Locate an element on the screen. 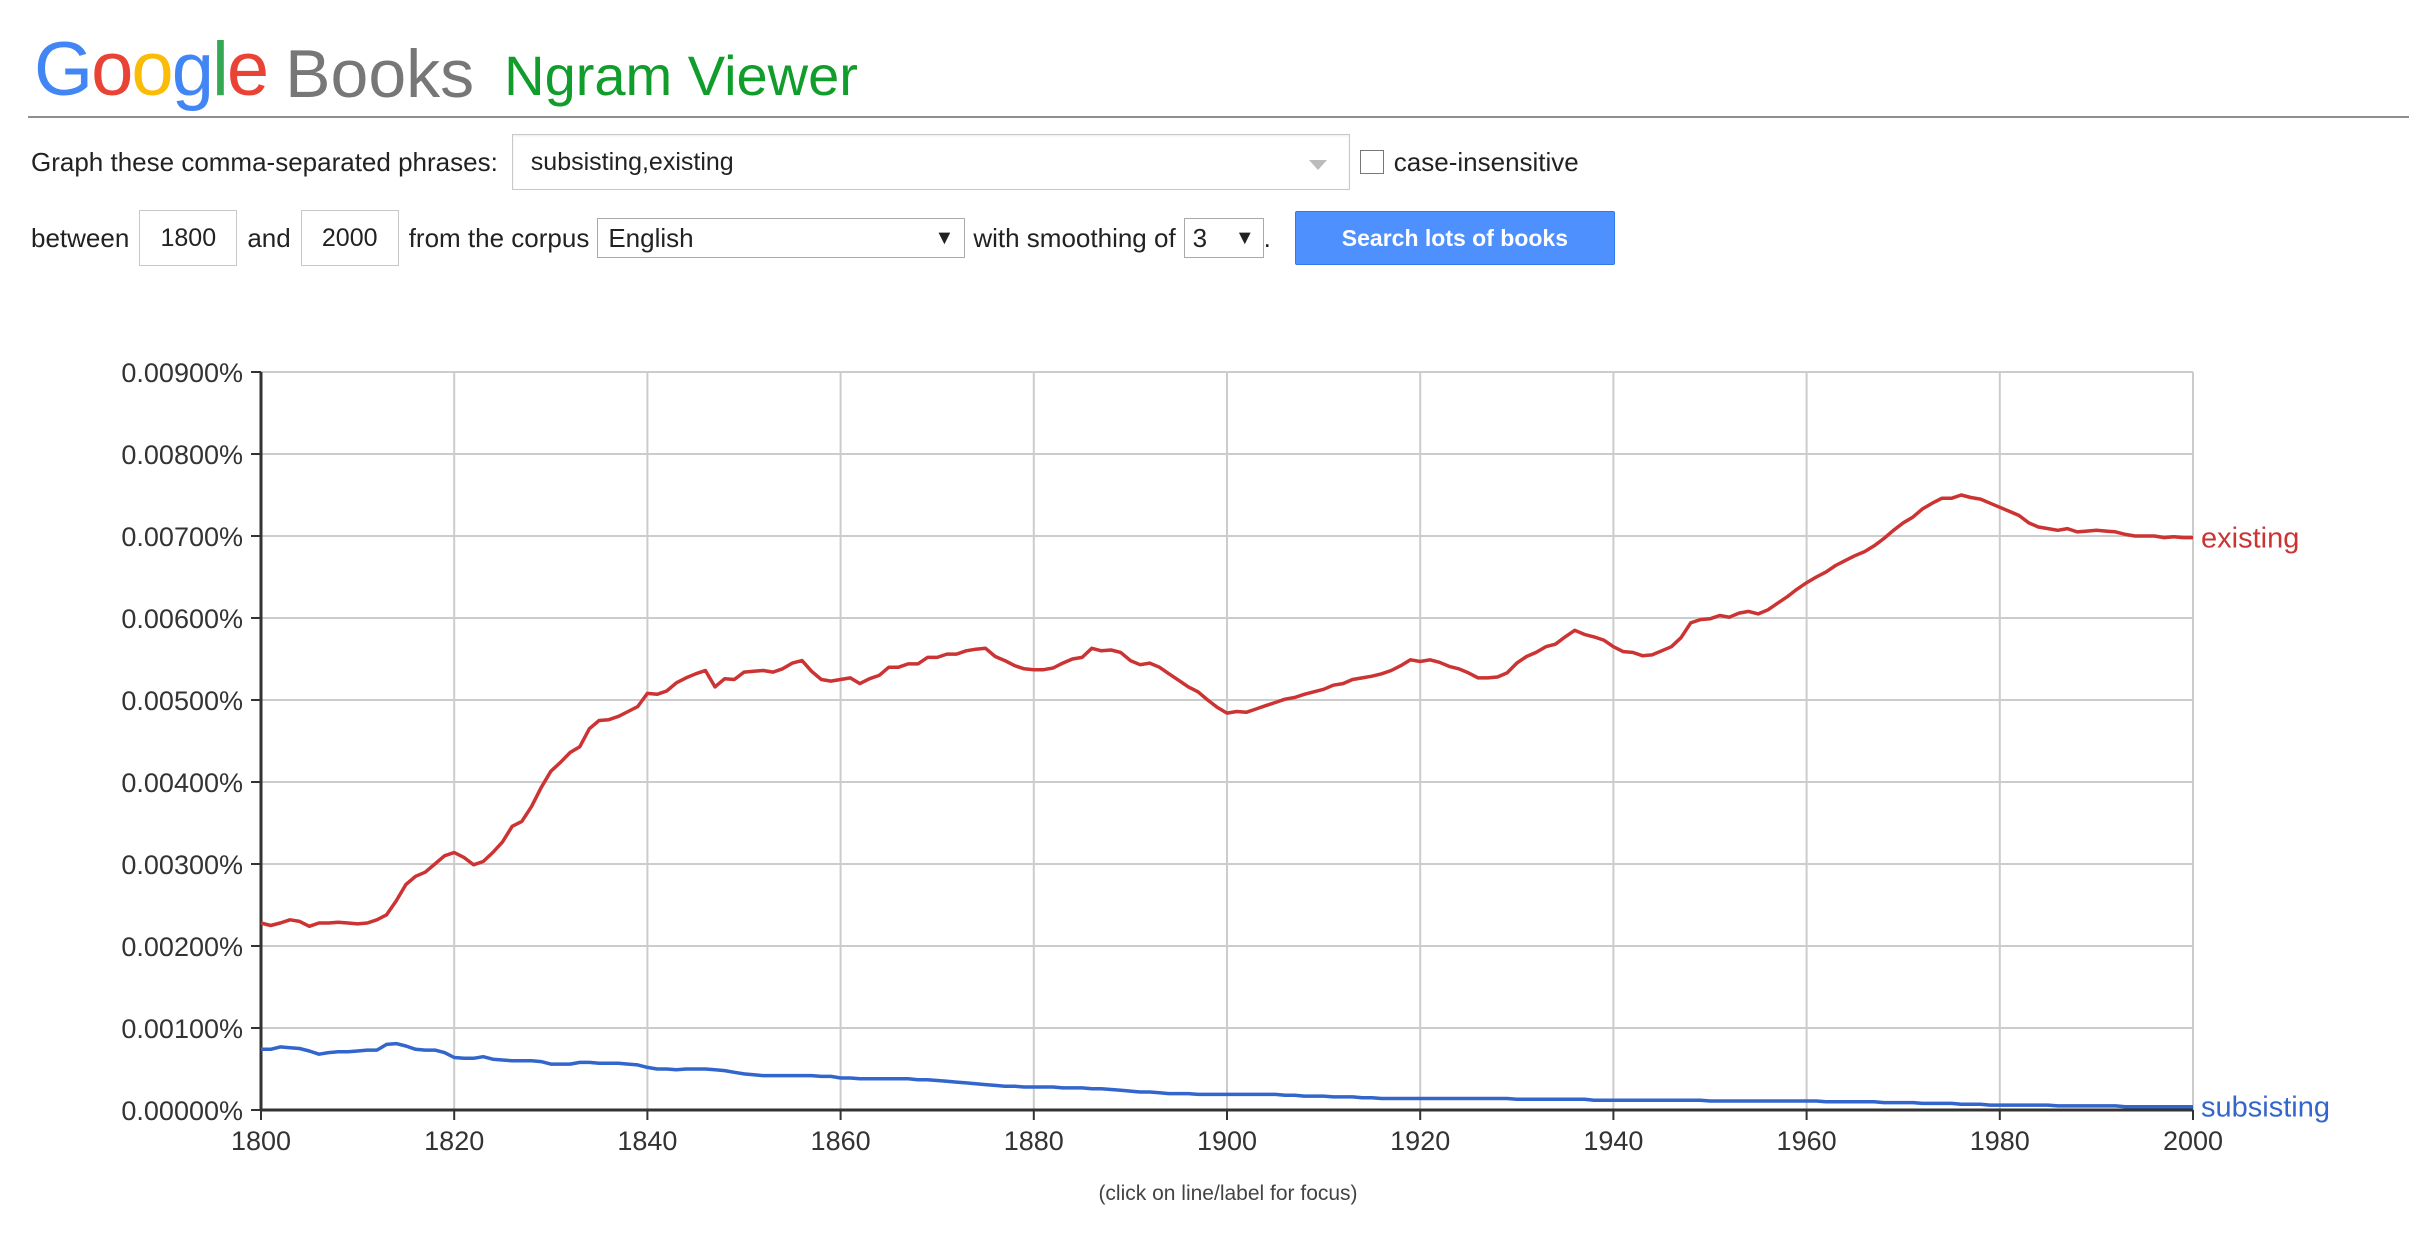 This screenshot has height=1248, width=2409. smoothing-value: 3 is located at coordinates (1200, 237).